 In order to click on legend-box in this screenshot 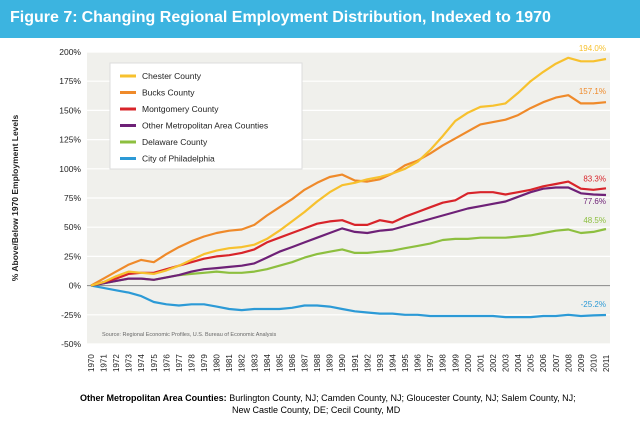, I will do `click(206, 116)`.